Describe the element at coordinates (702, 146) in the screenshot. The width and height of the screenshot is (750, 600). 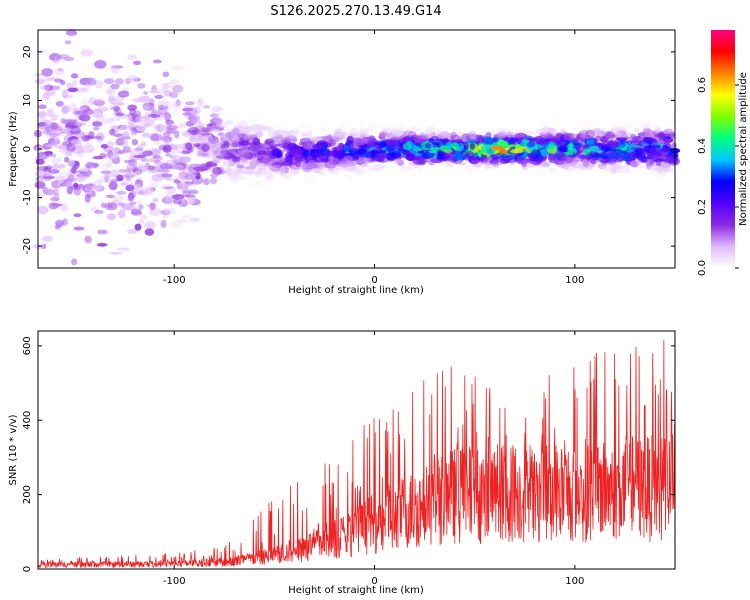
I see `colorbar-tick-label: 0.4` at that location.